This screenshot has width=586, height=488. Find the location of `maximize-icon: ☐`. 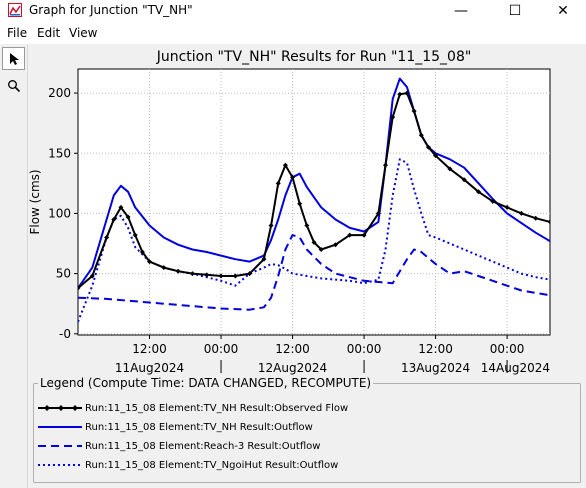

maximize-icon: ☐ is located at coordinates (515, 10).